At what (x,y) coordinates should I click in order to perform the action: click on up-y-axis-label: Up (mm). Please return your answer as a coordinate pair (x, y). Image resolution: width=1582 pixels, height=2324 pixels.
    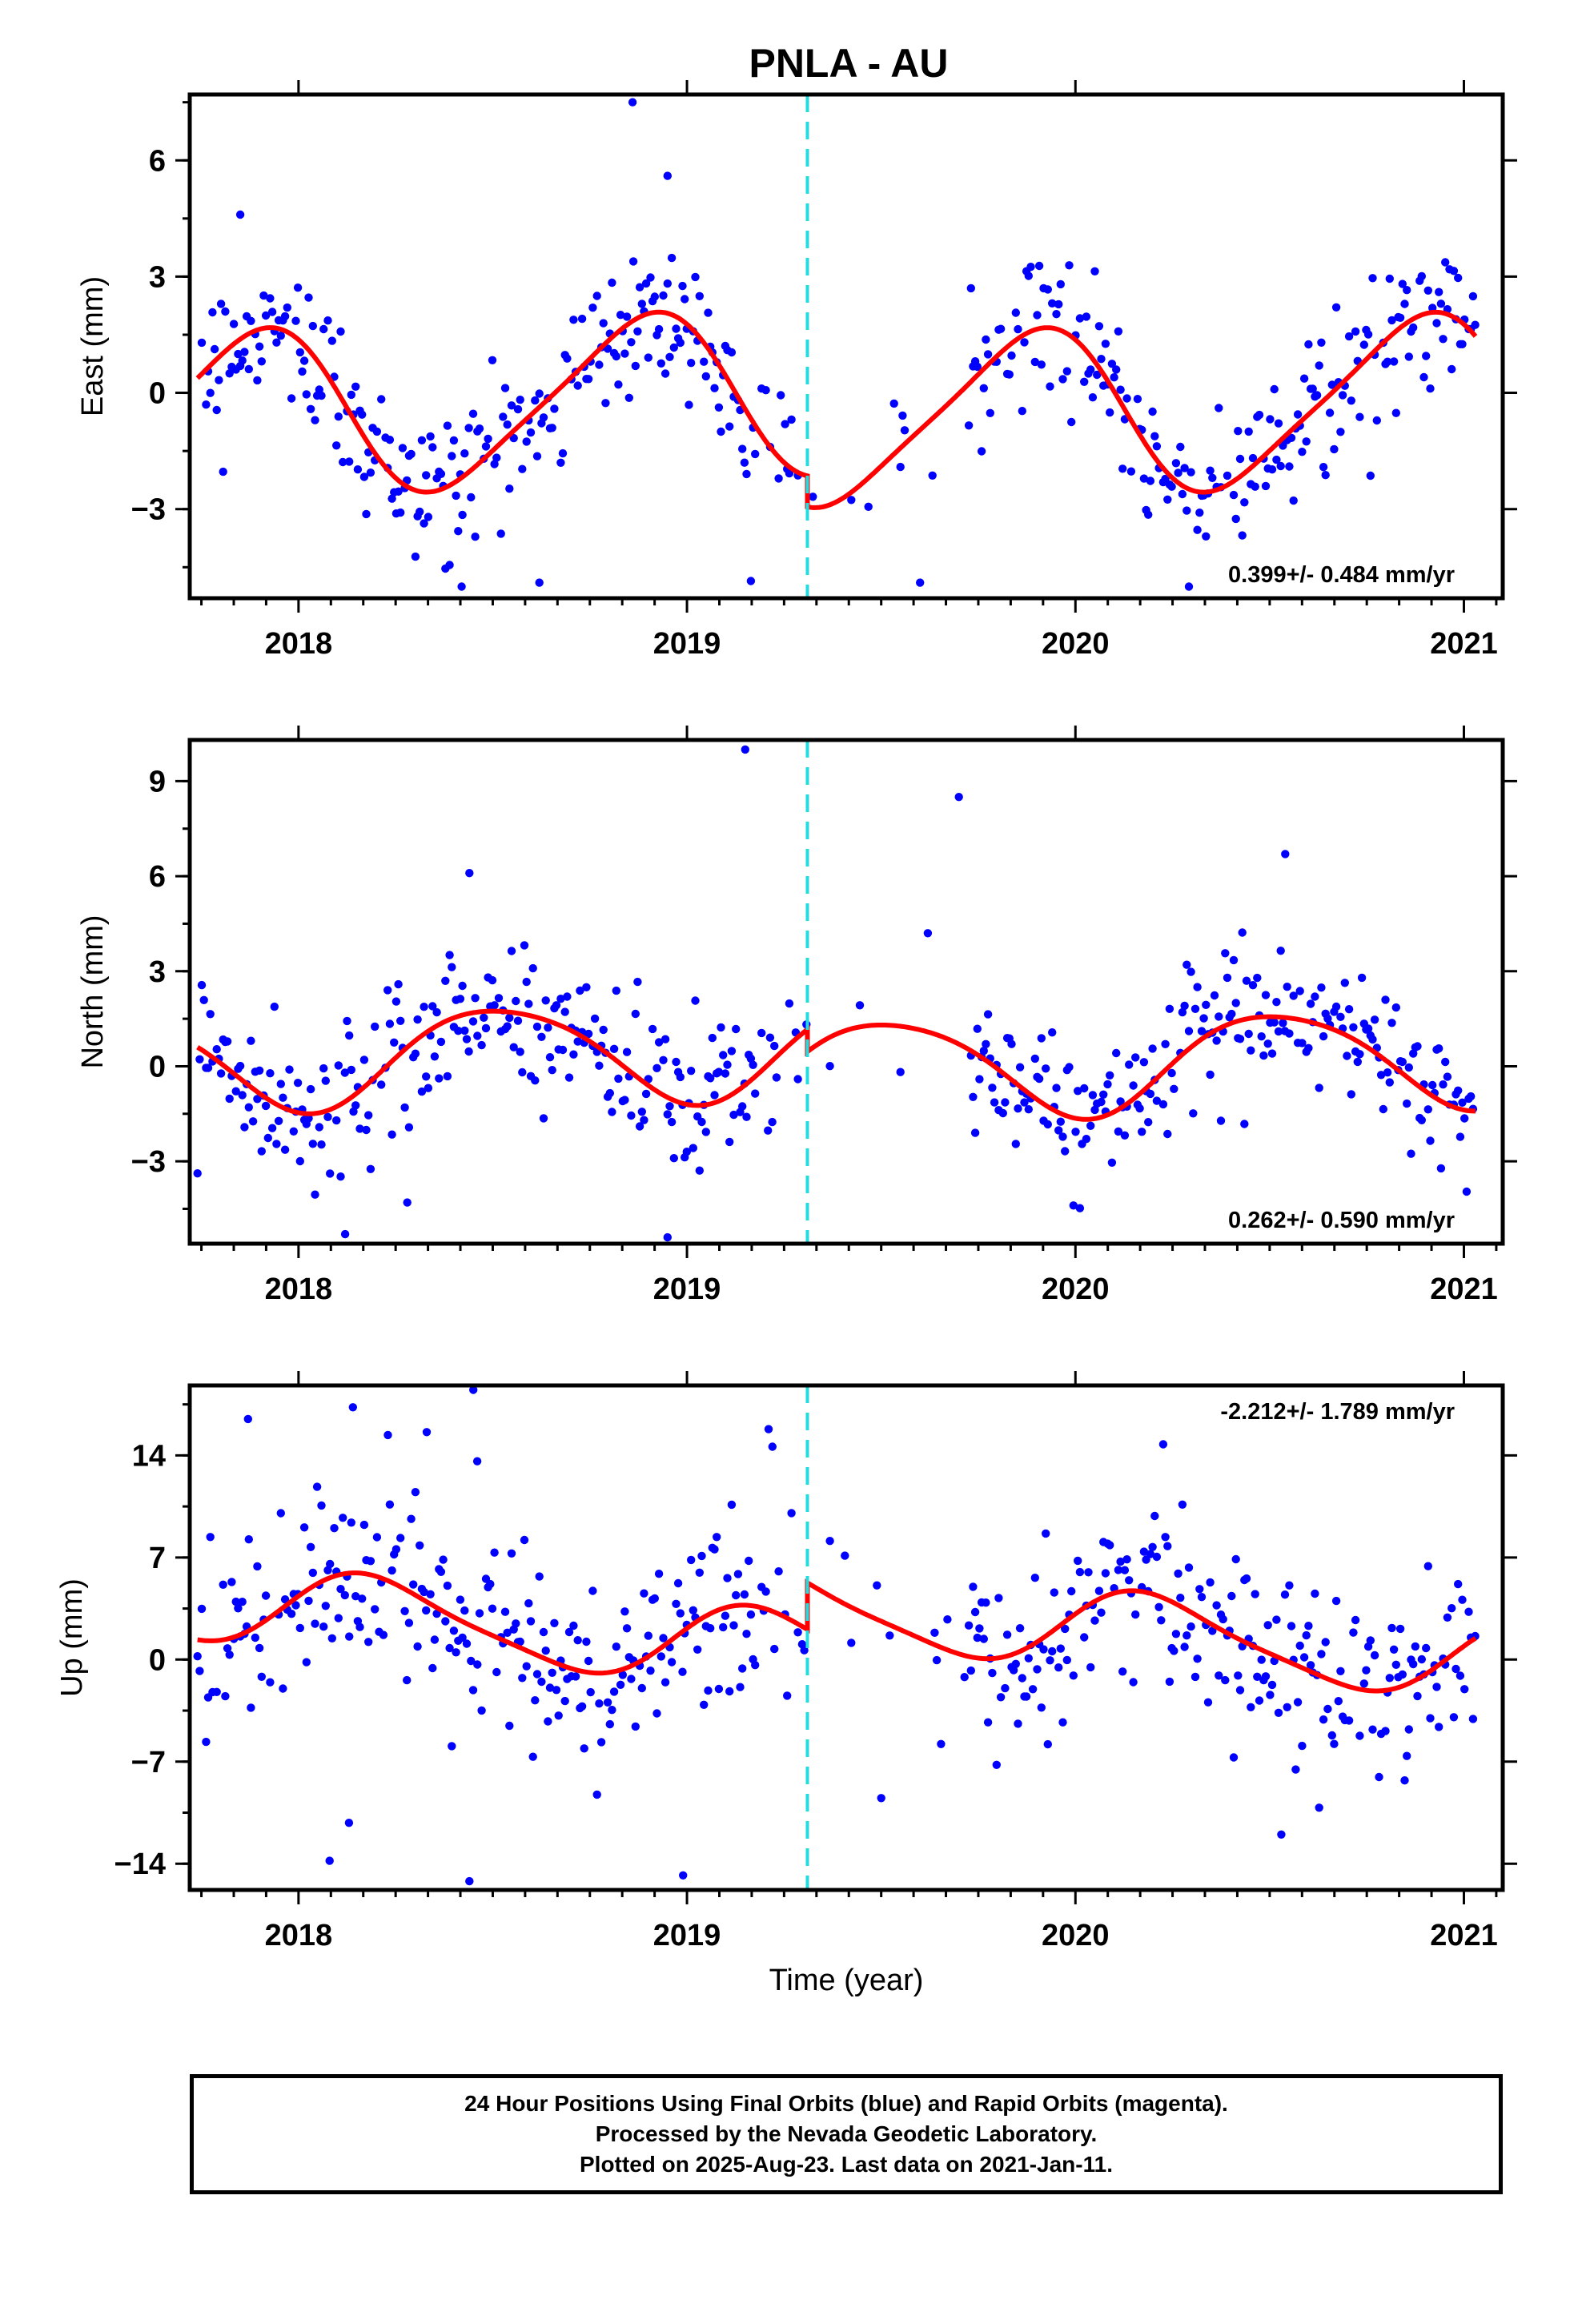
    Looking at the image, I should click on (72, 1637).